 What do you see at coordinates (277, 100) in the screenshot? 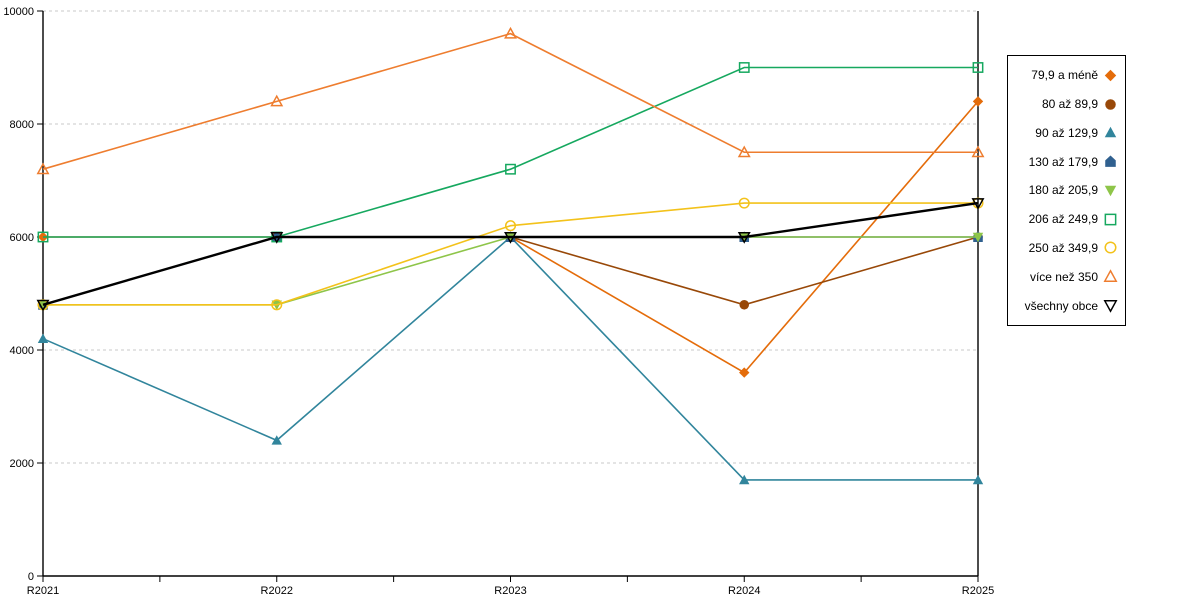
I see `series-marker-7-R2022` at bounding box center [277, 100].